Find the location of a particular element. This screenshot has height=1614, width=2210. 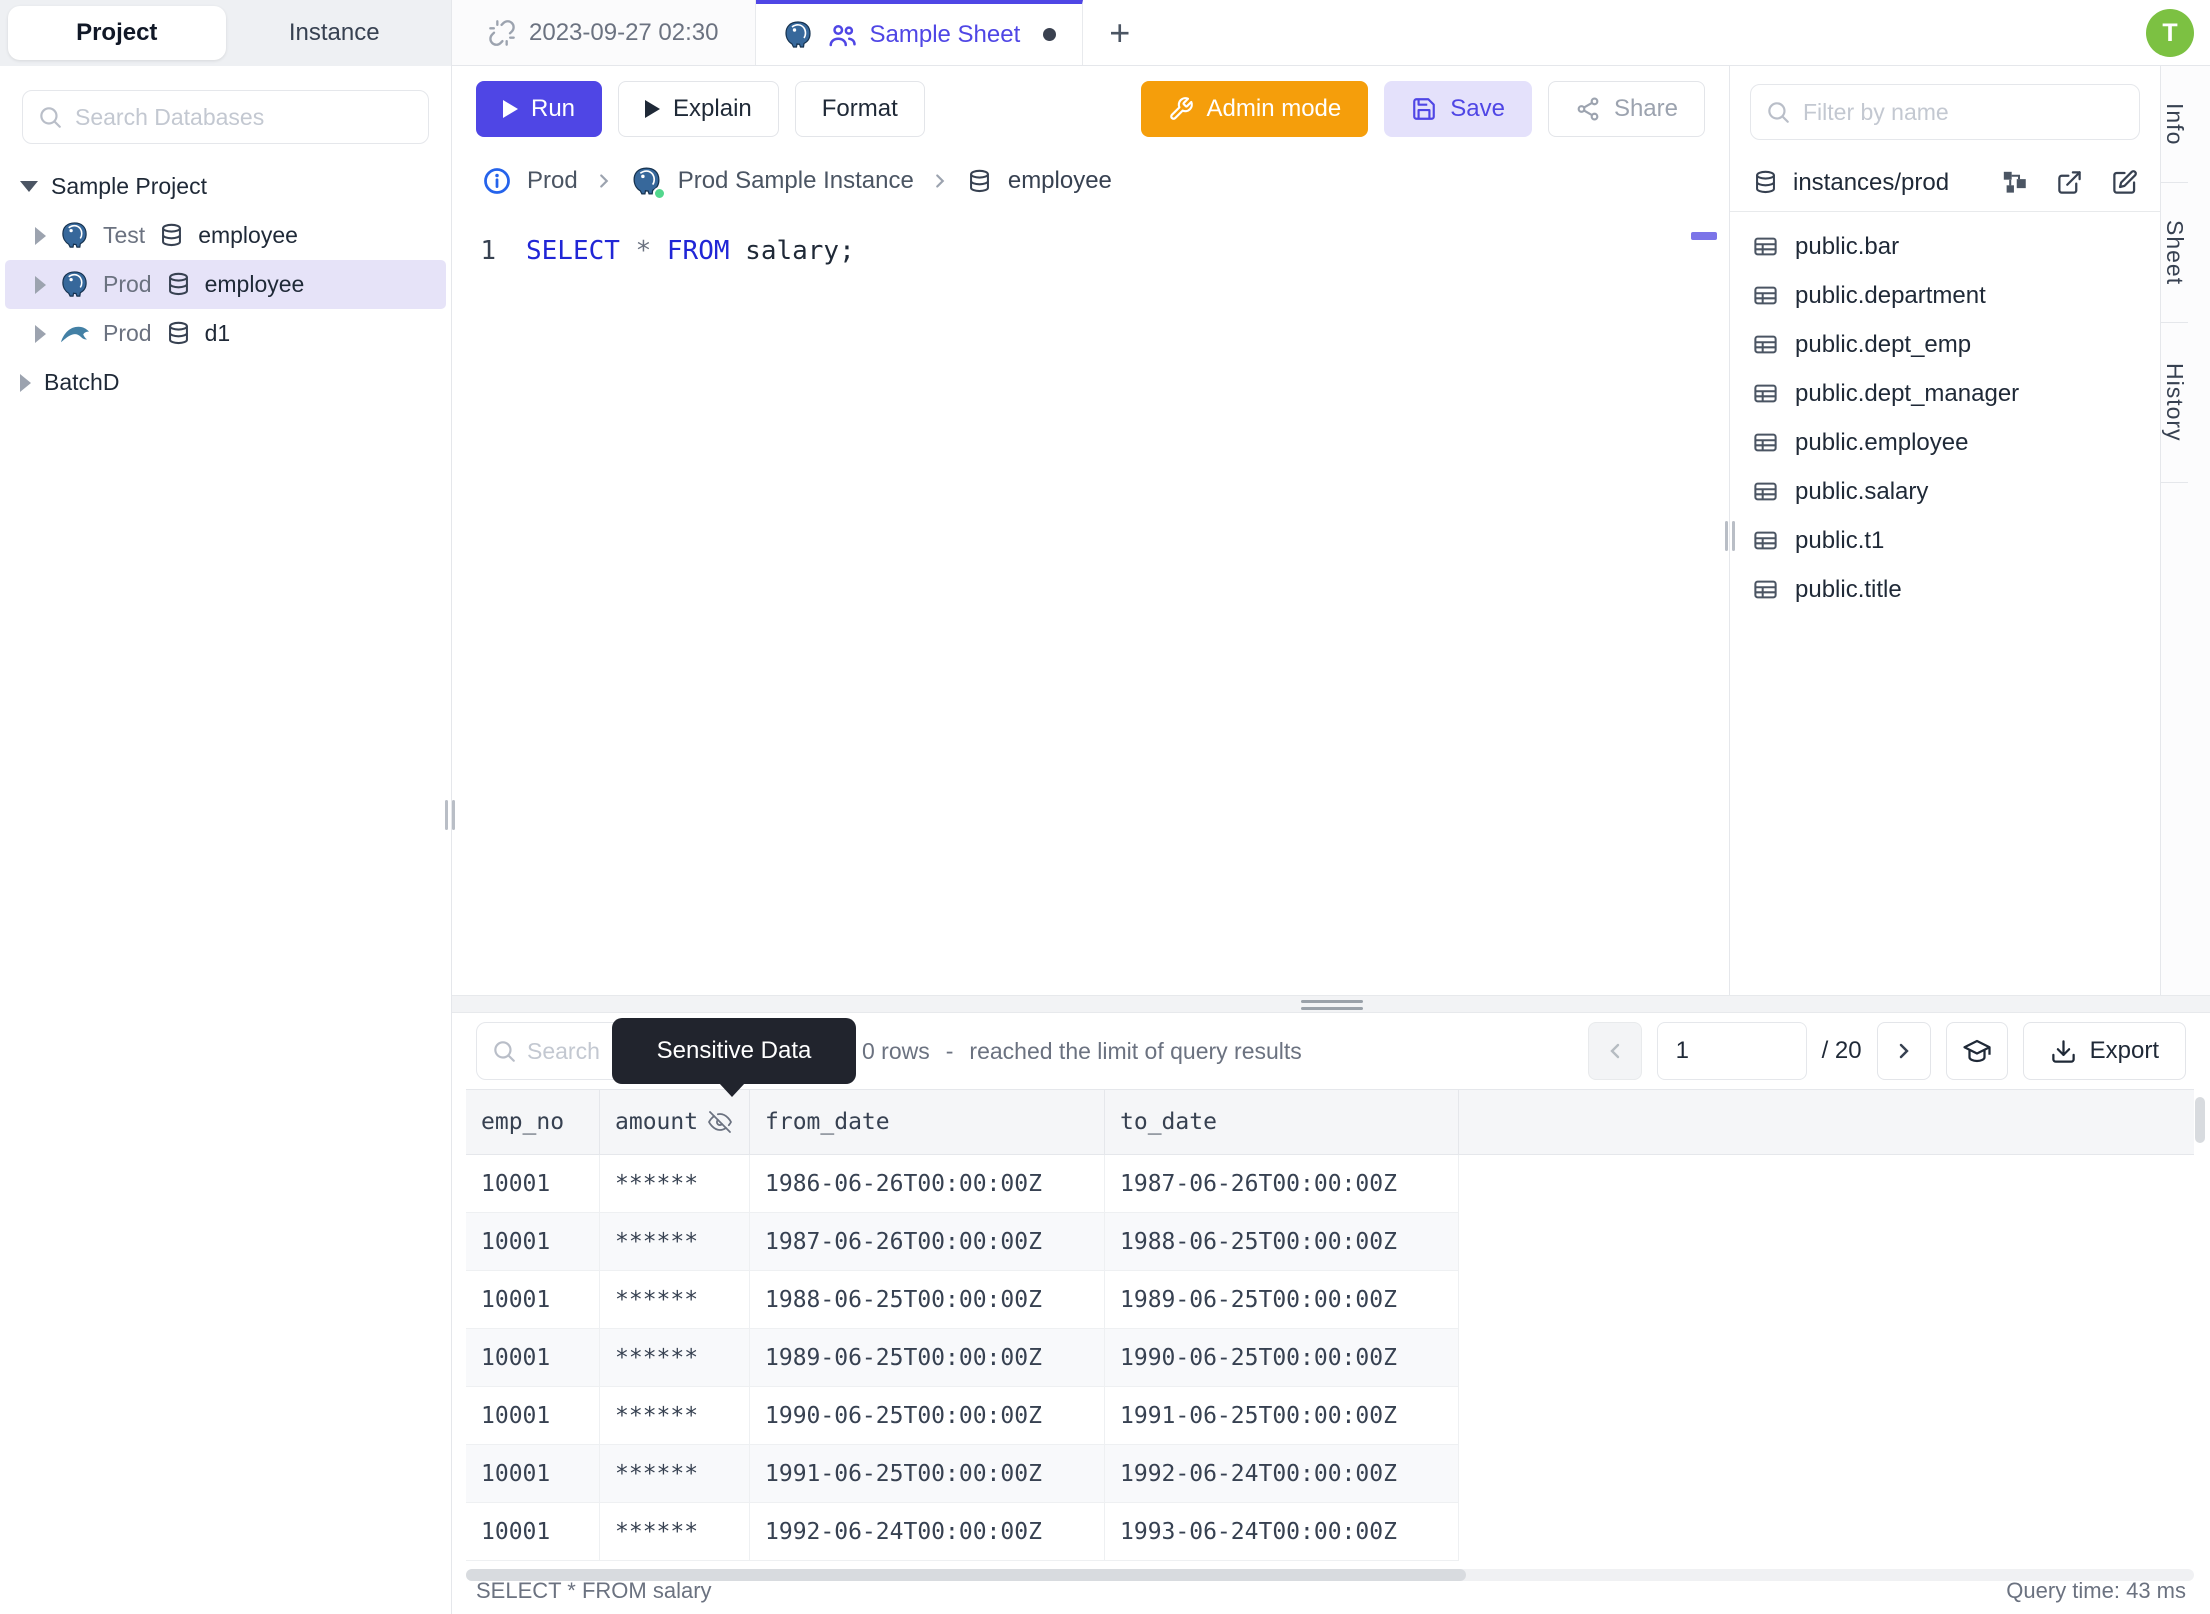

tab-sample-sheet: Sample Sheet is located at coordinates (919, 32).